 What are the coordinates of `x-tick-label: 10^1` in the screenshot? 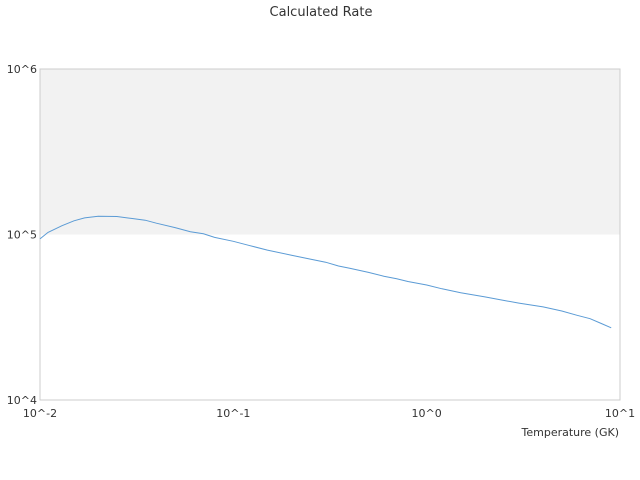 It's located at (620, 413).